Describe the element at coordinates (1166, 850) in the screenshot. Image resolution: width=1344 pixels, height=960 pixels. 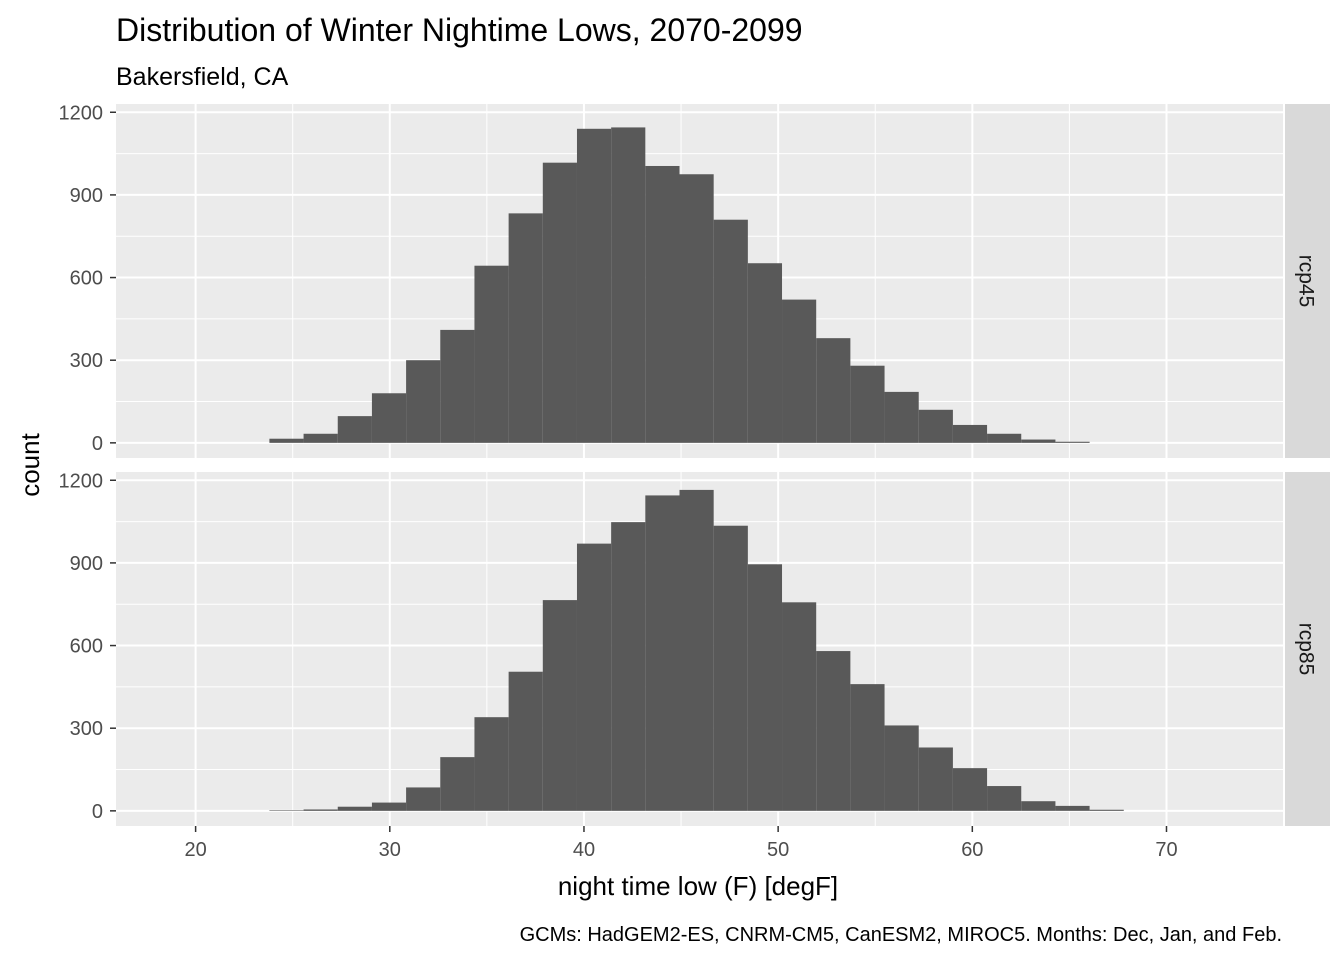
I see `x-tick-label: 70` at that location.